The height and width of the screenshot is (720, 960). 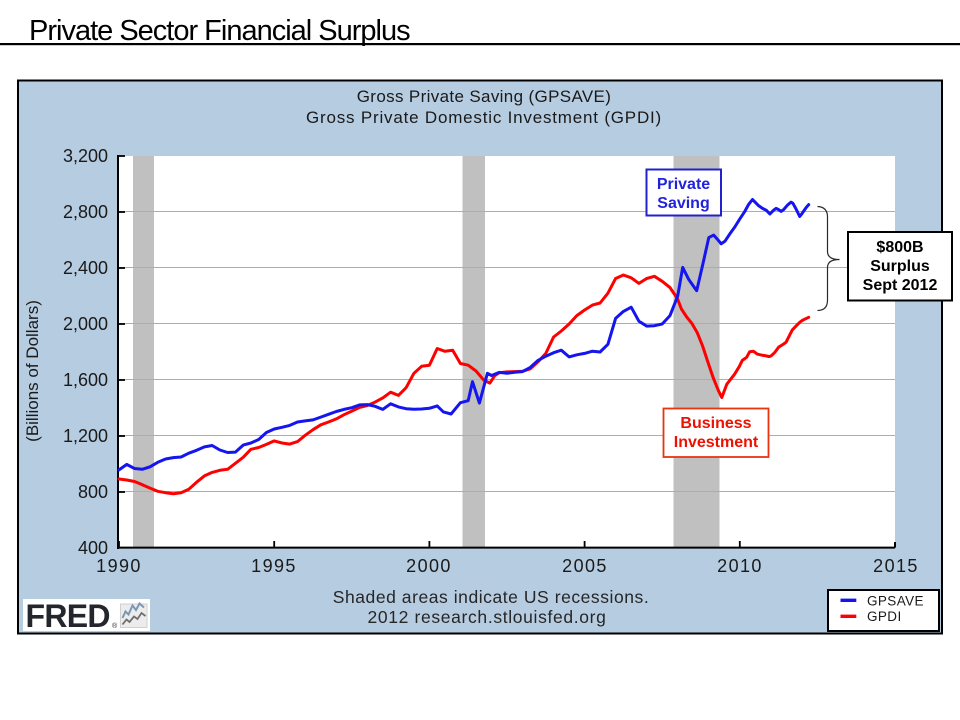 I want to click on svg-text: Business, so click(x=715, y=423).